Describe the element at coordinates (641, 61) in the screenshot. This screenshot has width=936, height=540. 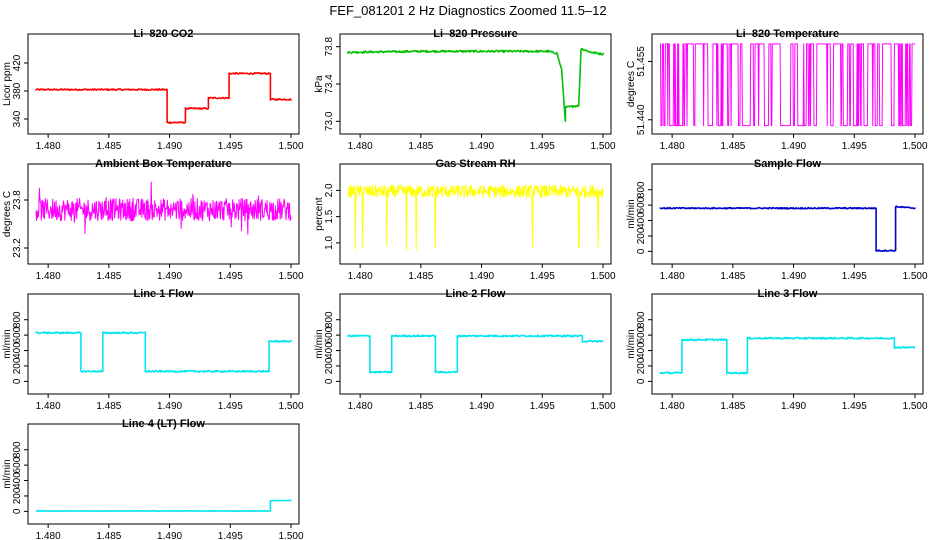
I see `y-tick-label: 51.455` at that location.